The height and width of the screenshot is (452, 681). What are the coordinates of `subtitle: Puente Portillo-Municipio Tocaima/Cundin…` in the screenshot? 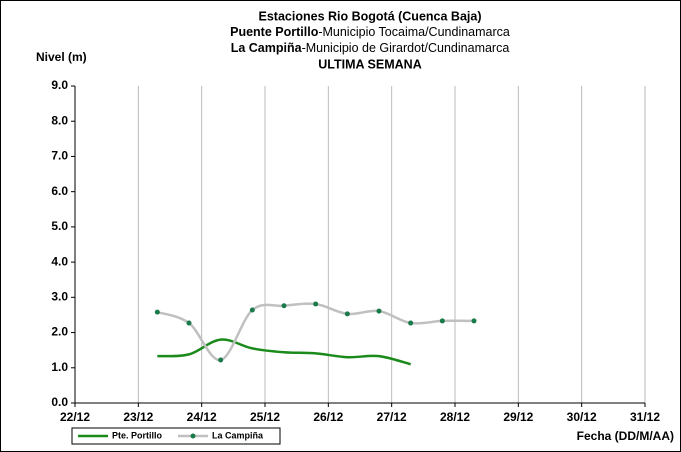 It's located at (370, 32).